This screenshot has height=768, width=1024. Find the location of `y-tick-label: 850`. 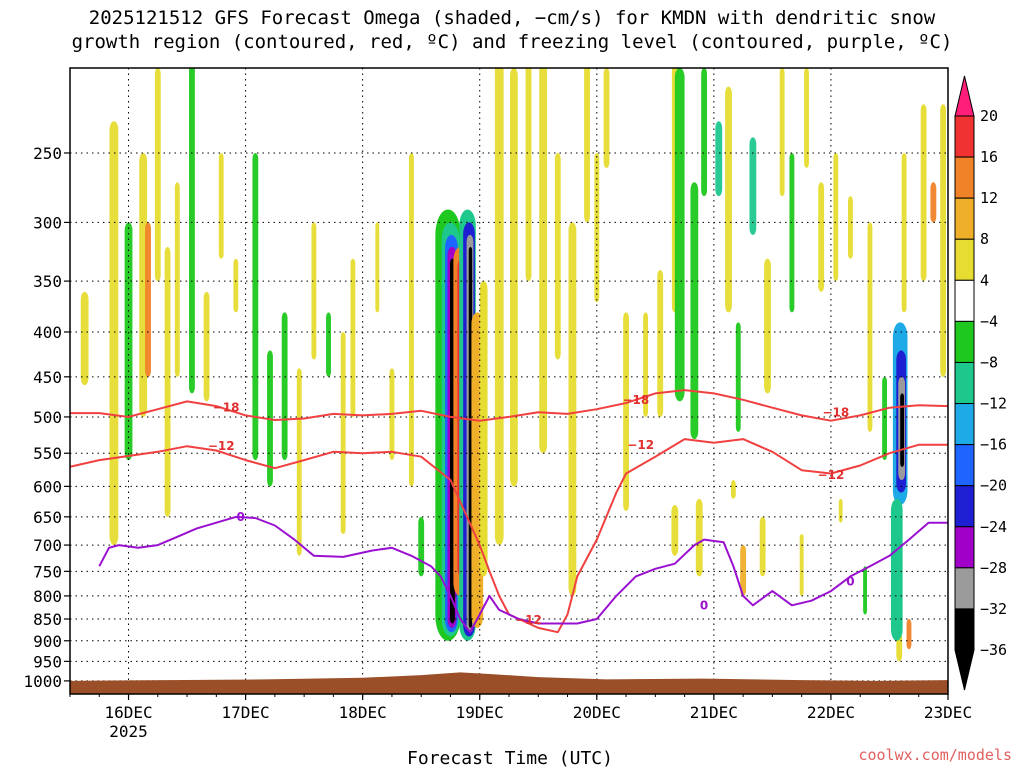

y-tick-label: 850 is located at coordinates (47, 619).